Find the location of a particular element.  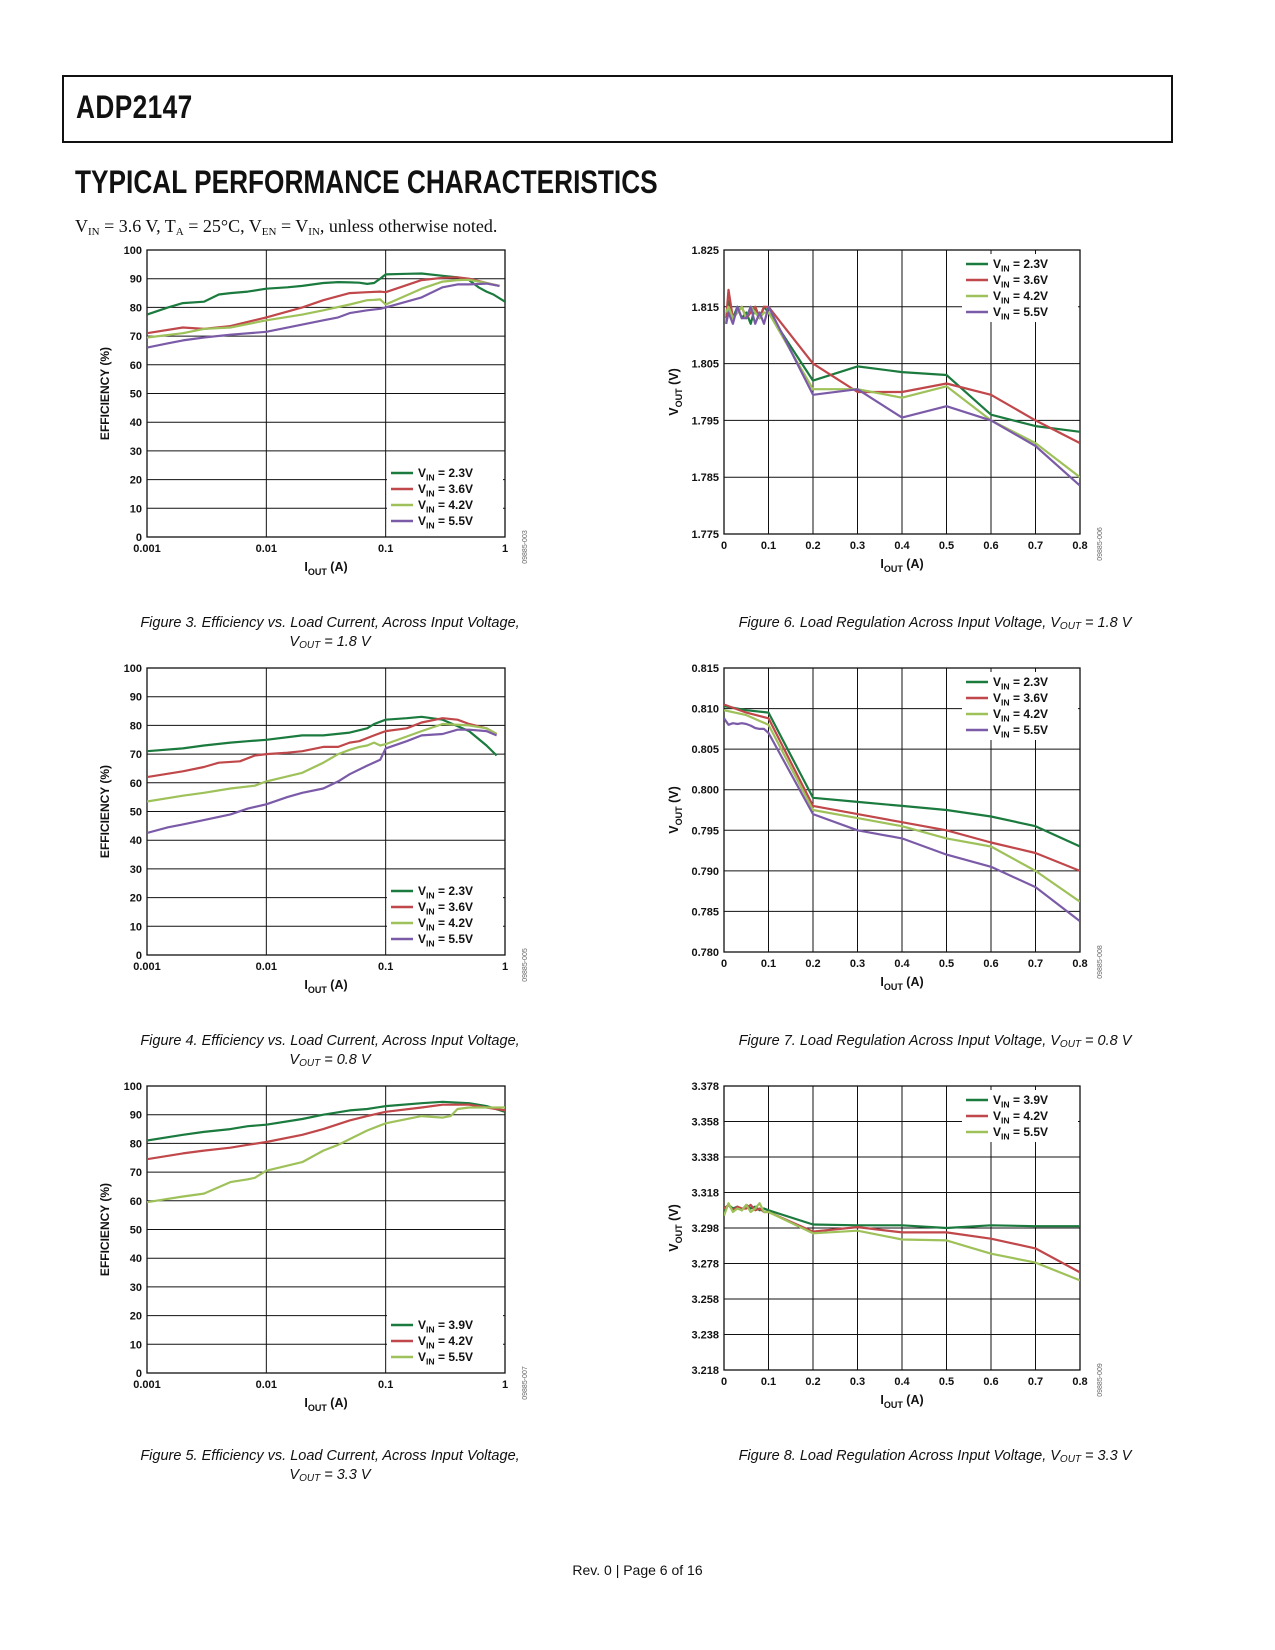

y-tick-label: 40 is located at coordinates (136, 1259).